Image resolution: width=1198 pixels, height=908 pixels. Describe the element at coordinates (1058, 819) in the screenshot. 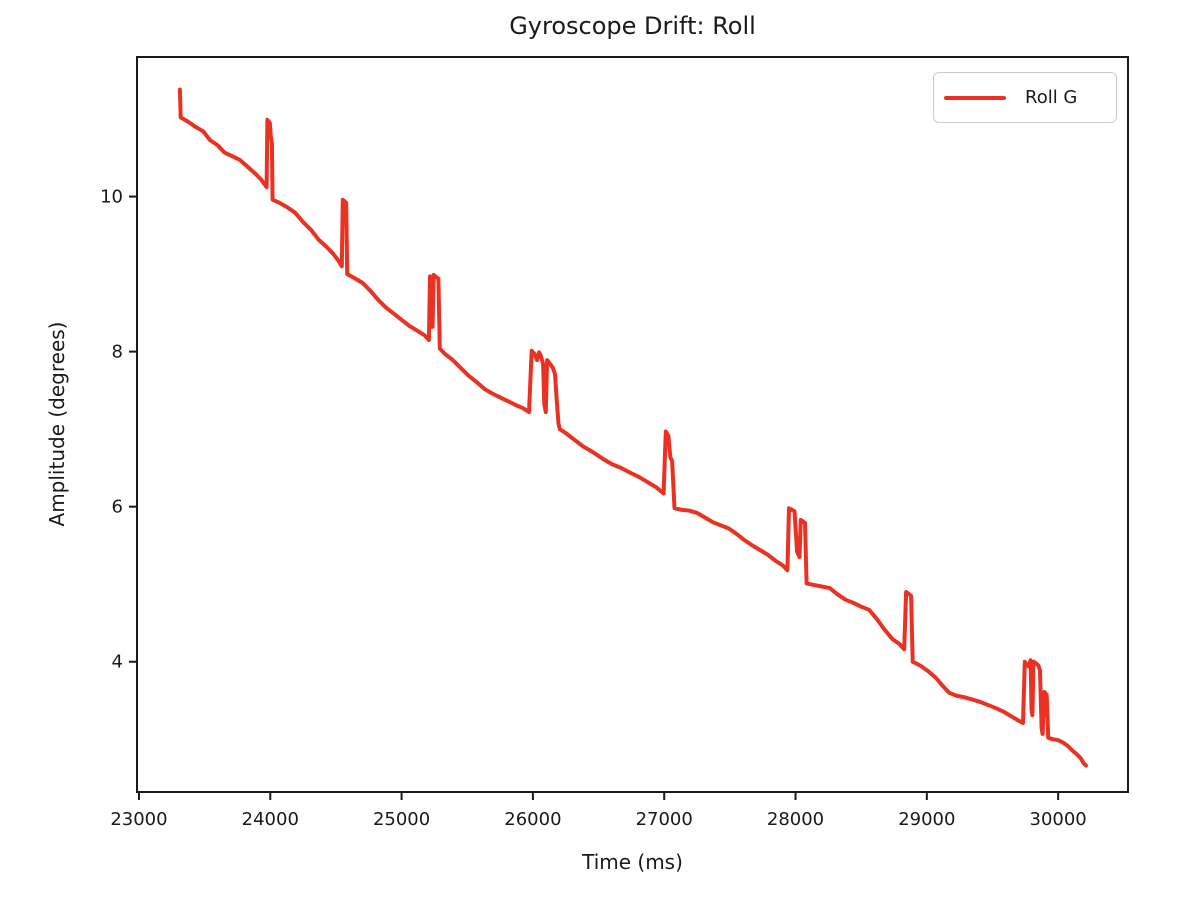

I see `x-tick-label: 30000` at that location.